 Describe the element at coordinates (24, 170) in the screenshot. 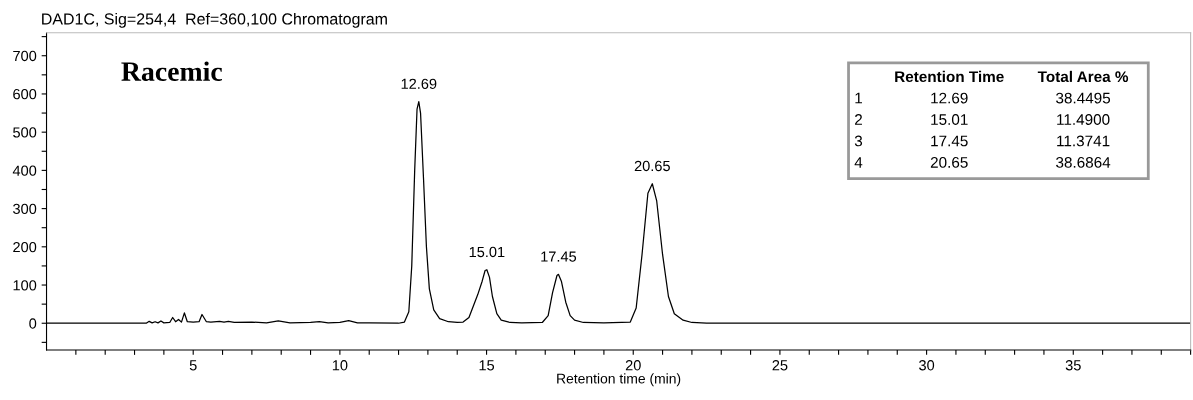

I see `y-tick-label: 400` at that location.